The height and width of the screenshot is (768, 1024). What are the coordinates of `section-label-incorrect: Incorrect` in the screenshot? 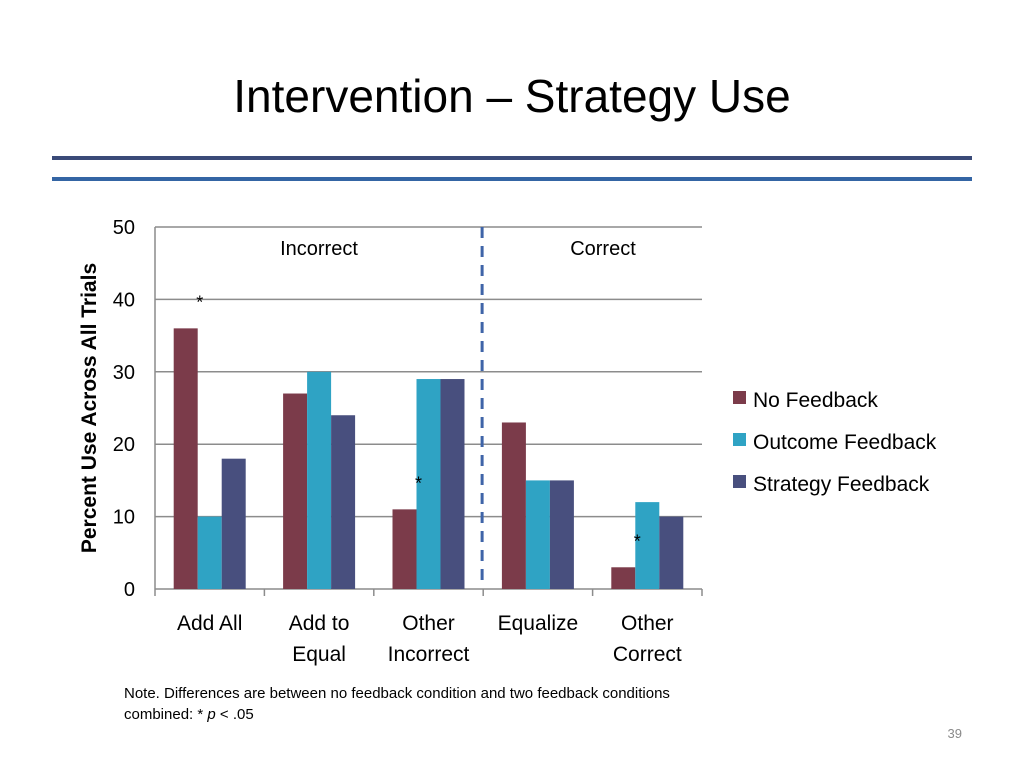 It's located at (319, 249).